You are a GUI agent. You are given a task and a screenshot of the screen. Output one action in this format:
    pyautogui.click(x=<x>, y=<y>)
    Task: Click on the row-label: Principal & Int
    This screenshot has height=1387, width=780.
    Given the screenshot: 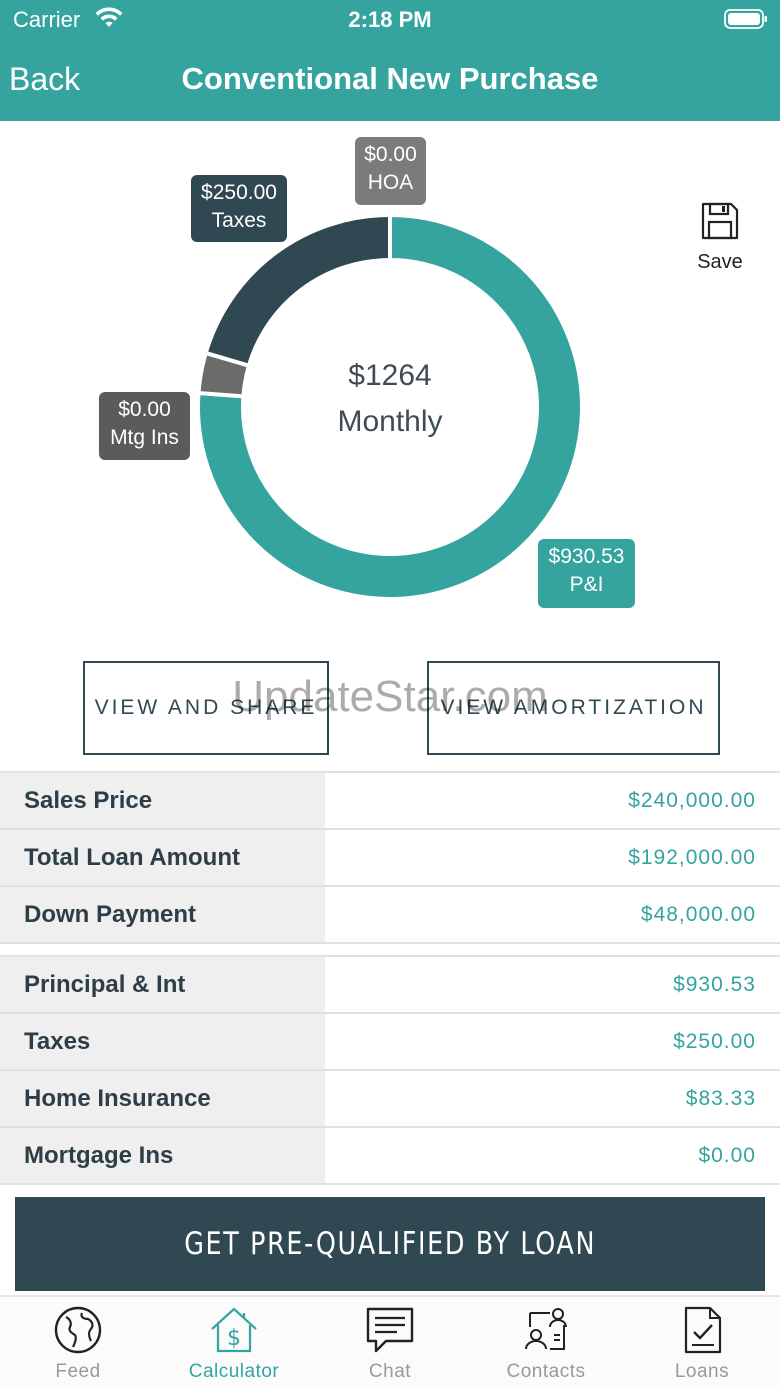 What is the action you would take?
    pyautogui.click(x=162, y=984)
    